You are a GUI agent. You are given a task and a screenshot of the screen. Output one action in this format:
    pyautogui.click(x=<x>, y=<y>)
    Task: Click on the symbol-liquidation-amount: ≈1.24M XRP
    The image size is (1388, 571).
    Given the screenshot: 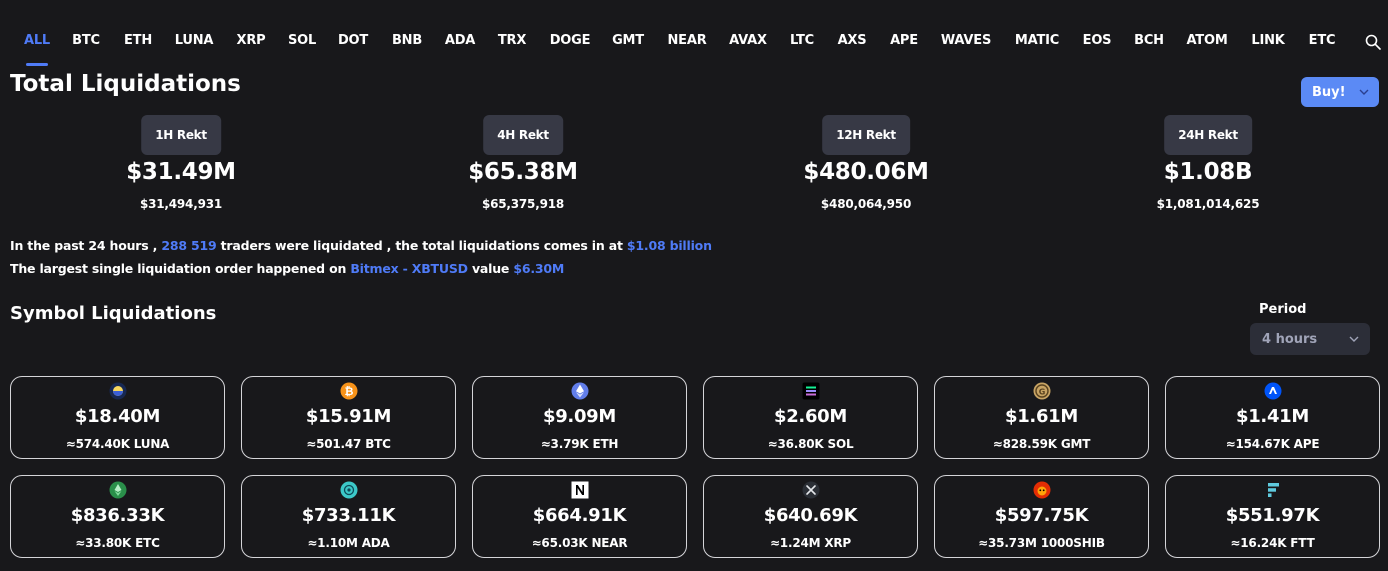 What is the action you would take?
    pyautogui.click(x=810, y=543)
    